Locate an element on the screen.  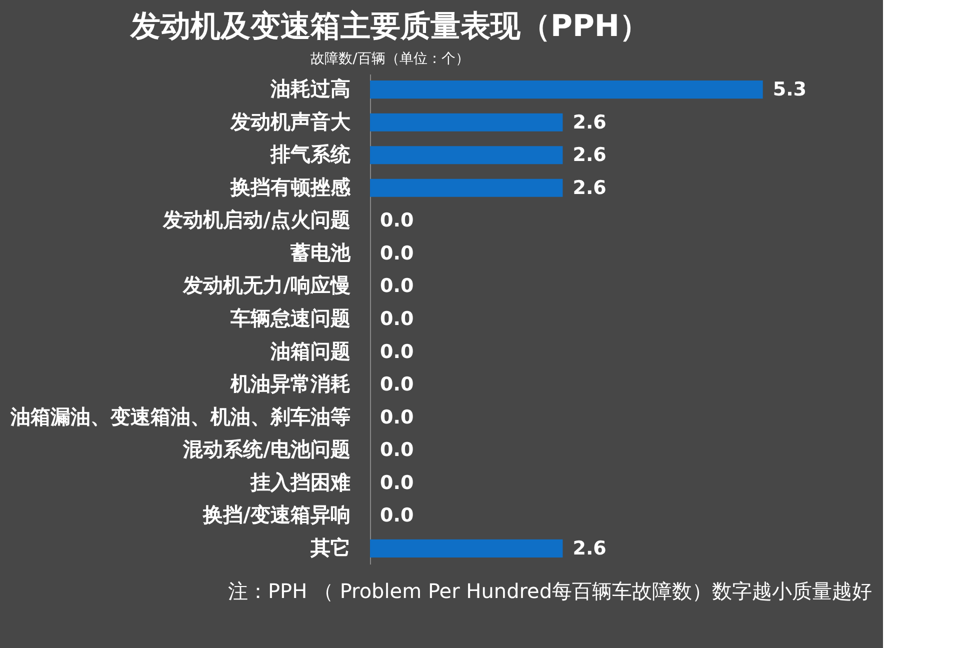
y-tick-label: 排气系统 is located at coordinates (311, 154).